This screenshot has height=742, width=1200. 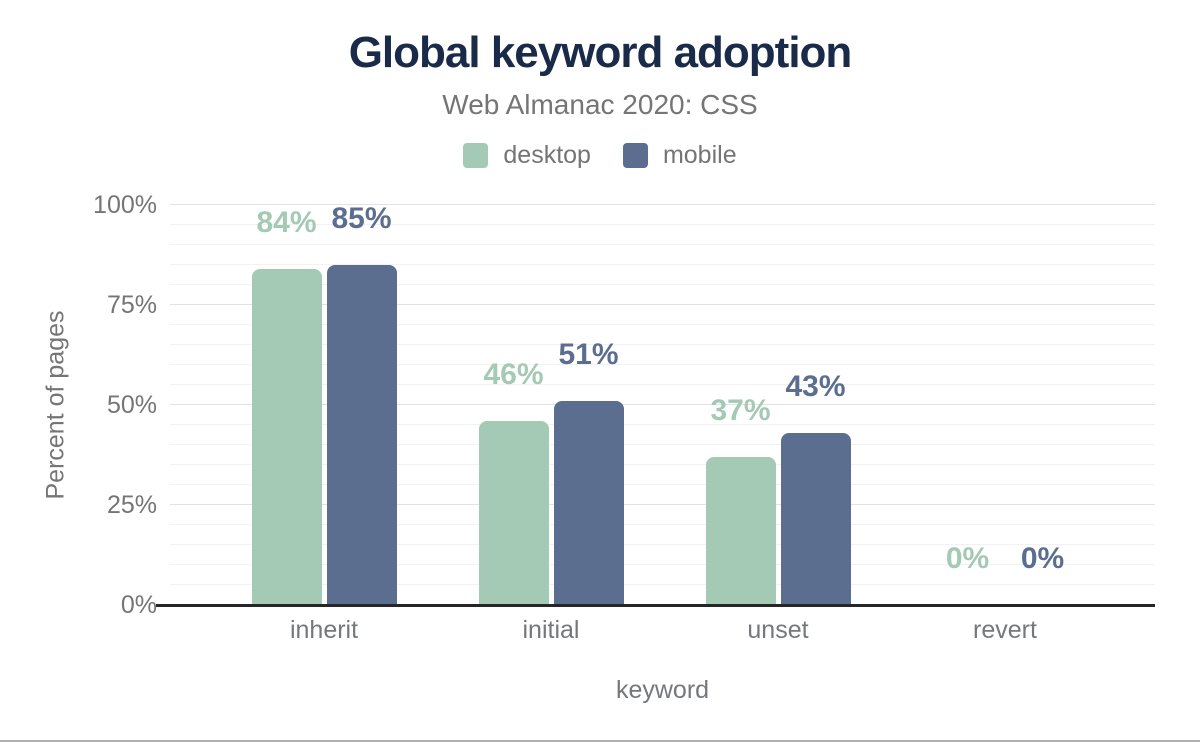 What do you see at coordinates (662, 690) in the screenshot?
I see `x-axis-title: keyword` at bounding box center [662, 690].